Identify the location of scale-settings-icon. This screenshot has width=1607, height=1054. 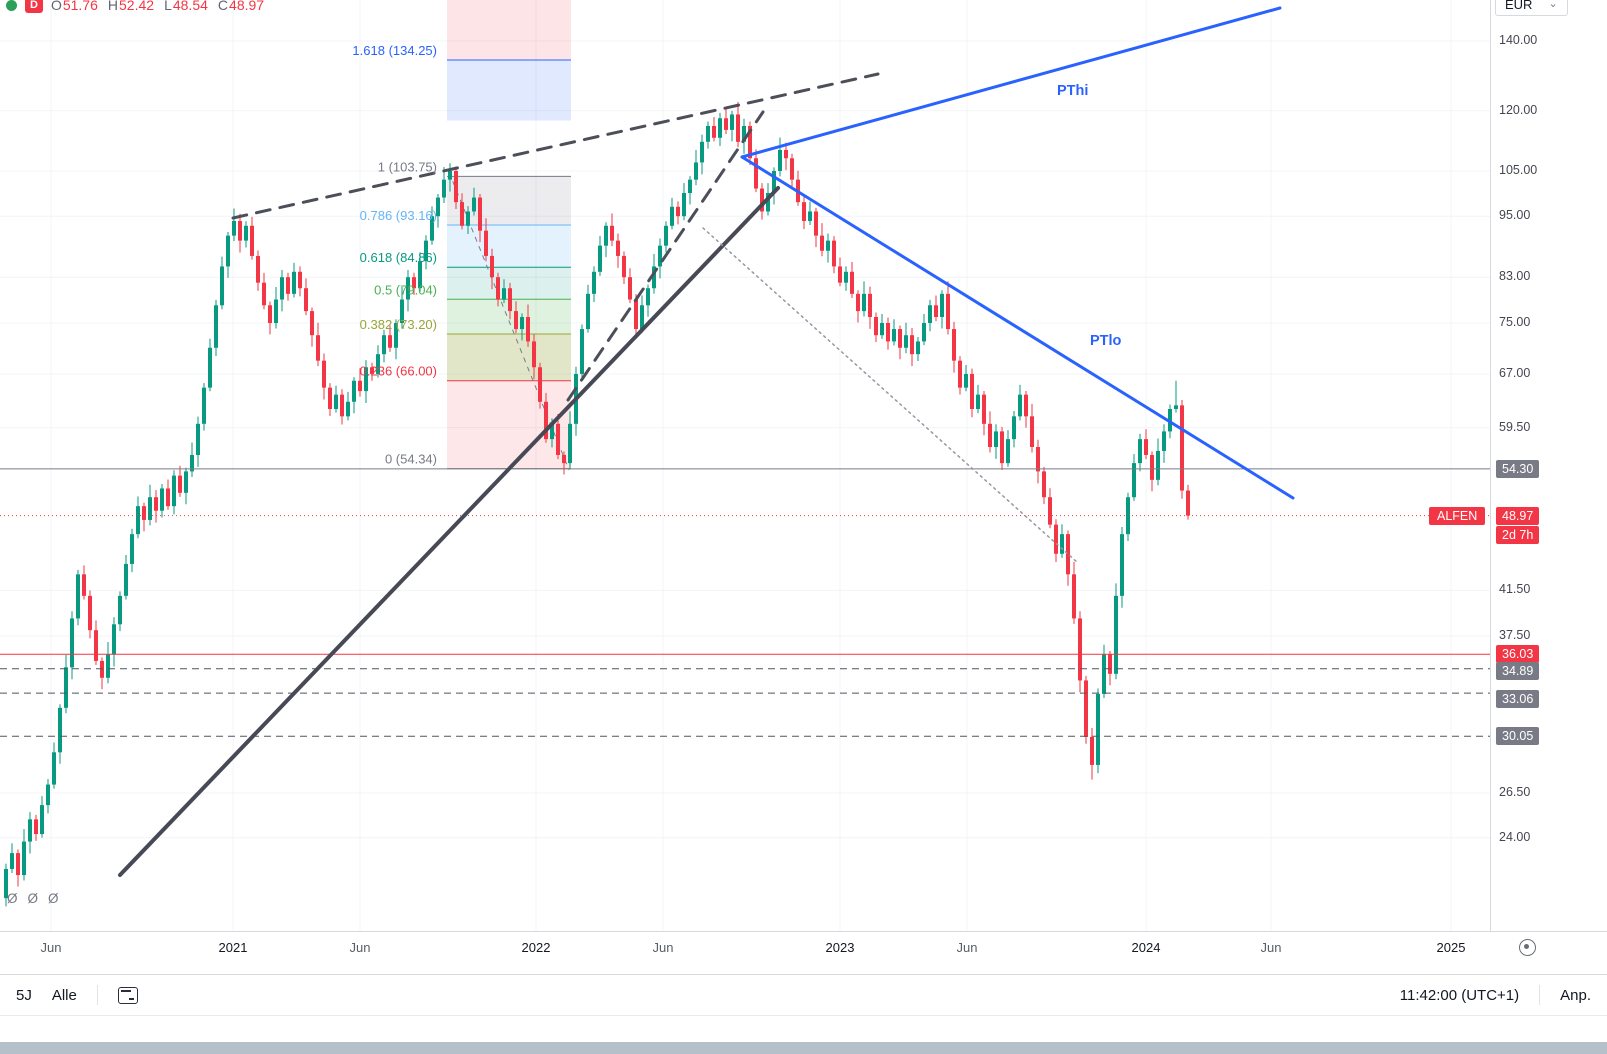
(1527, 947).